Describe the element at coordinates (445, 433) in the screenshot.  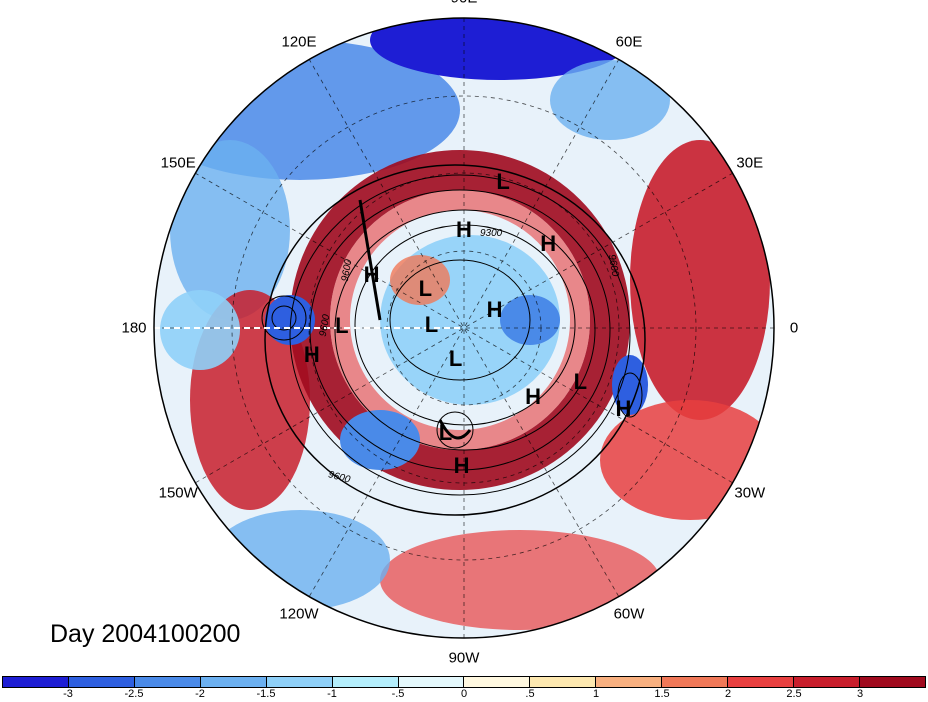
I see `low-center-10: L` at that location.